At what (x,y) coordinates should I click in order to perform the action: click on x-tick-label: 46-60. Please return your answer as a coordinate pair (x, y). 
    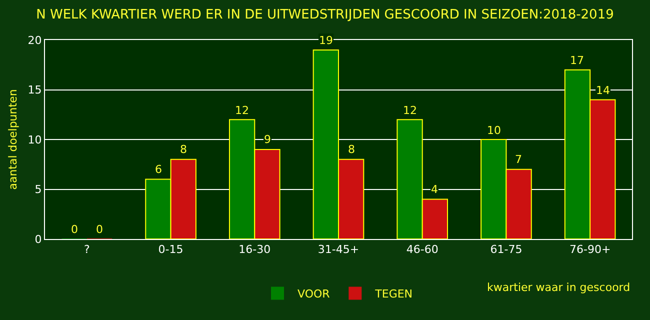
    Looking at the image, I should click on (422, 249).